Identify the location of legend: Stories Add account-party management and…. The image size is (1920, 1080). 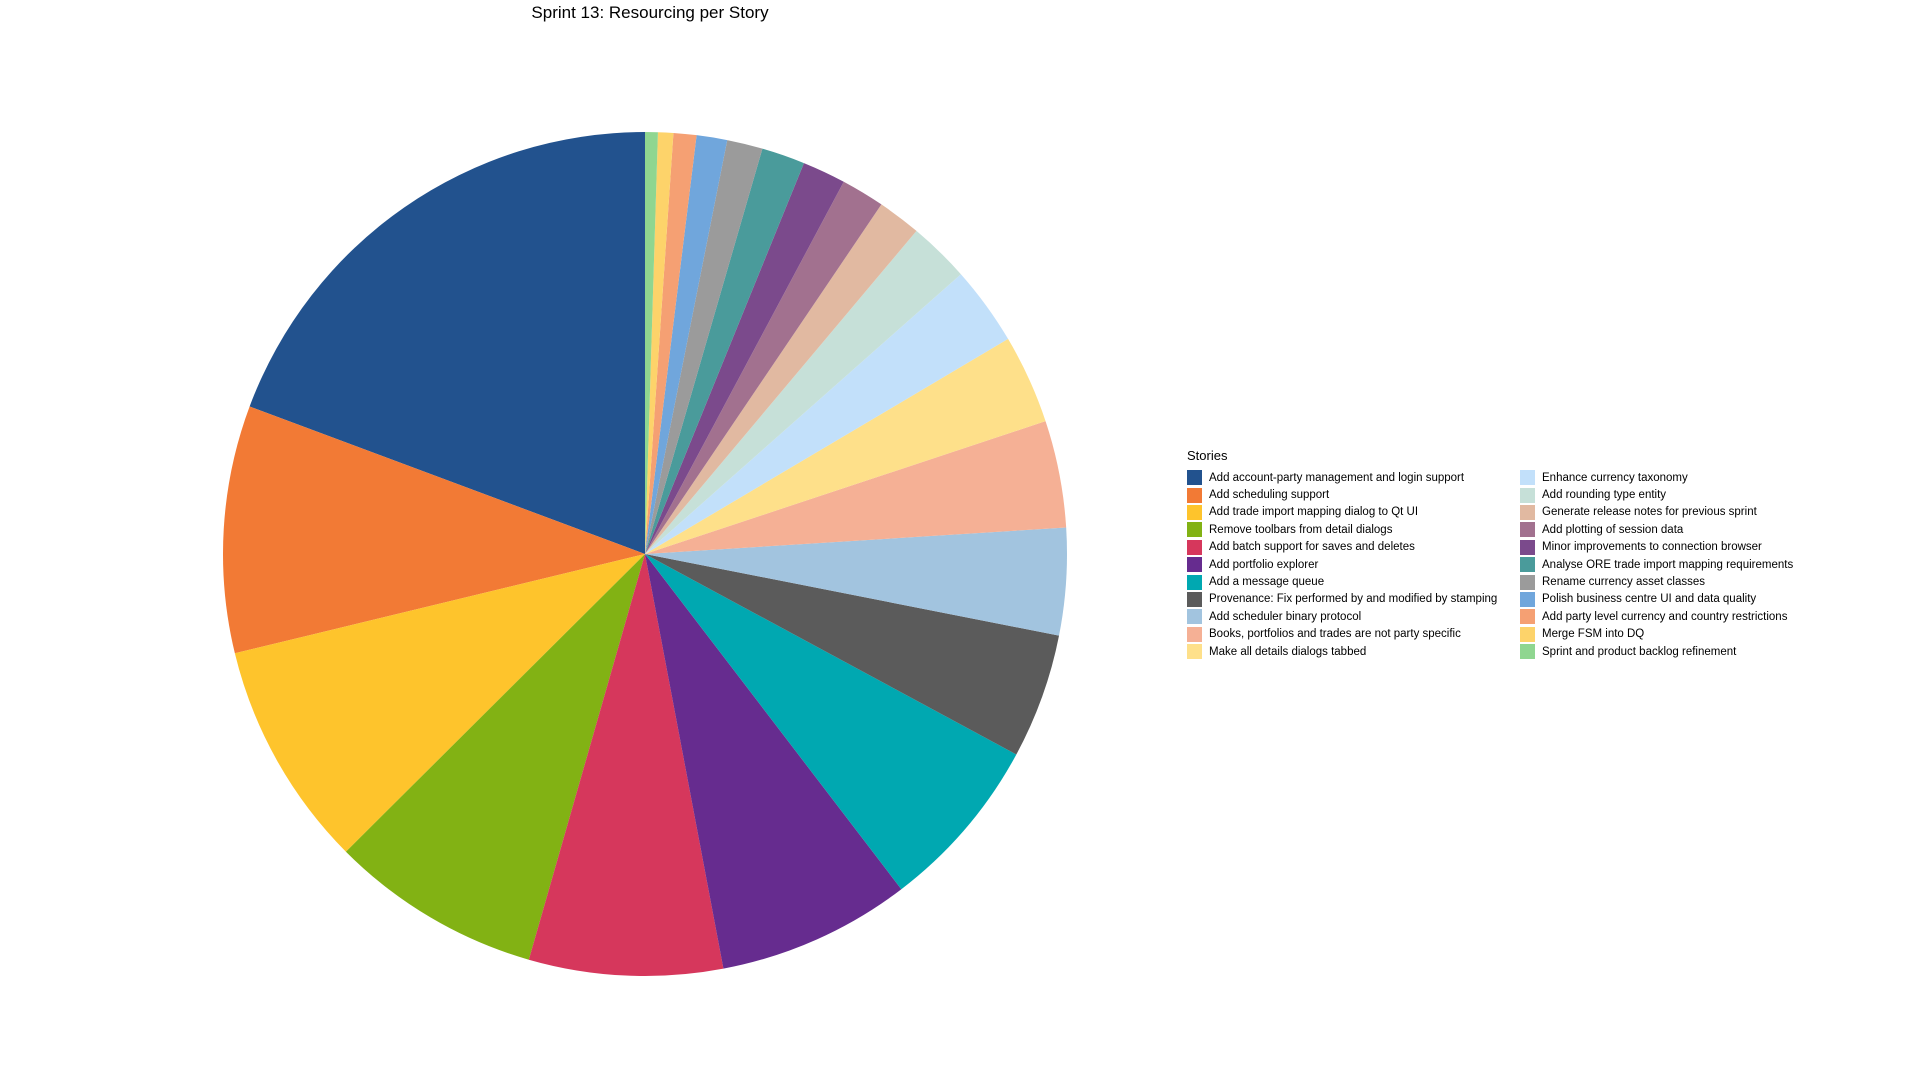
(1513, 554).